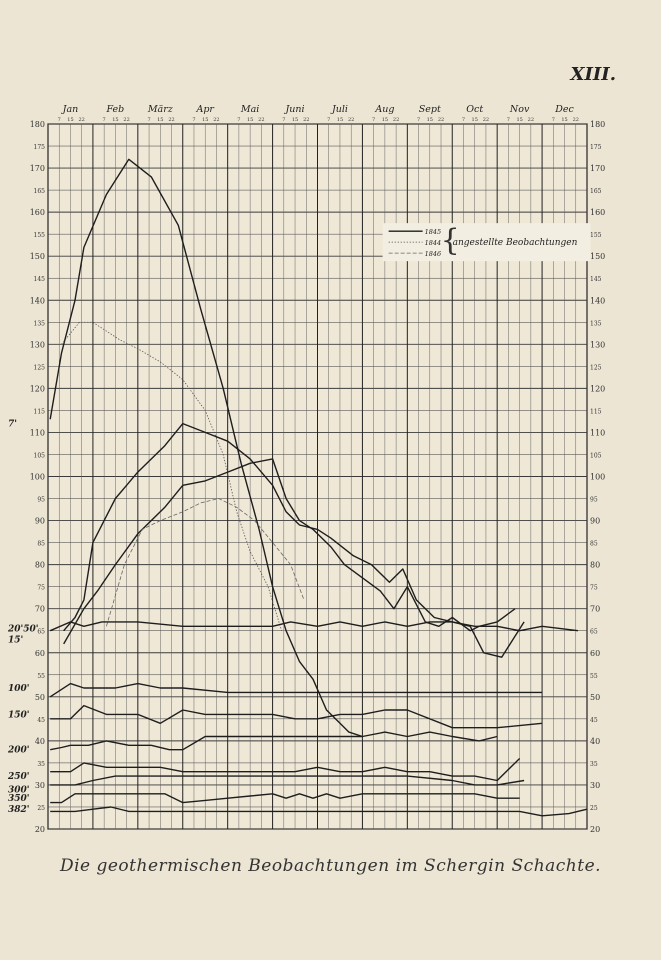 The height and width of the screenshot is (960, 661). Describe the element at coordinates (433, 243) in the screenshot. I see `legend-entry: 1844` at that location.